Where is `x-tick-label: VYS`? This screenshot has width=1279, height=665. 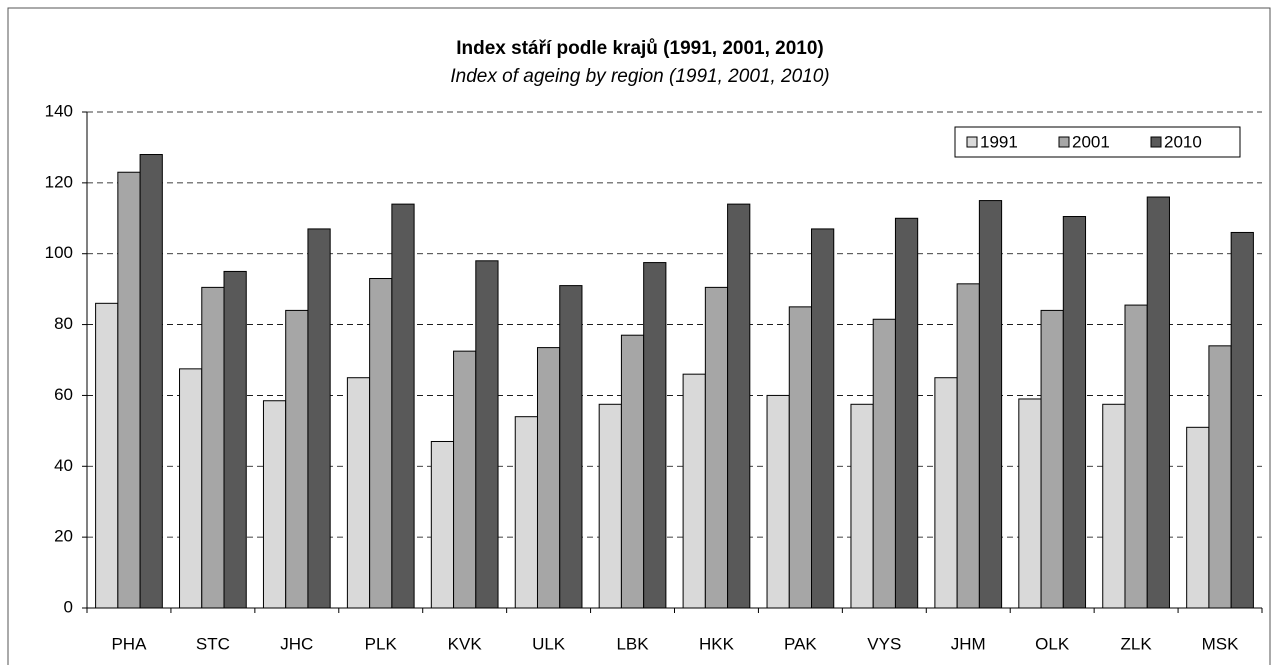 x-tick-label: VYS is located at coordinates (884, 643).